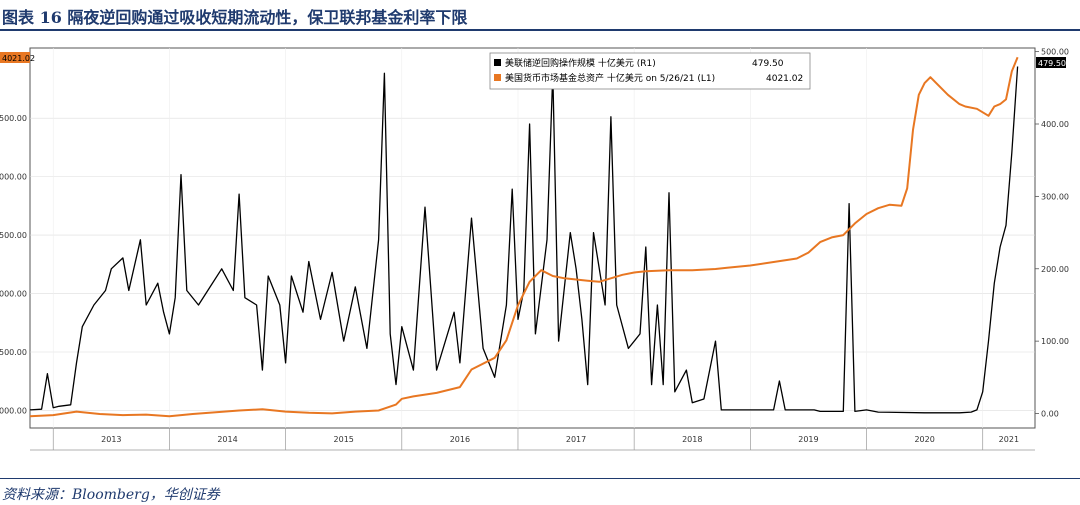 The height and width of the screenshot is (505, 1080). I want to click on y-left-tick-label: 1500.00, so click(13, 352).